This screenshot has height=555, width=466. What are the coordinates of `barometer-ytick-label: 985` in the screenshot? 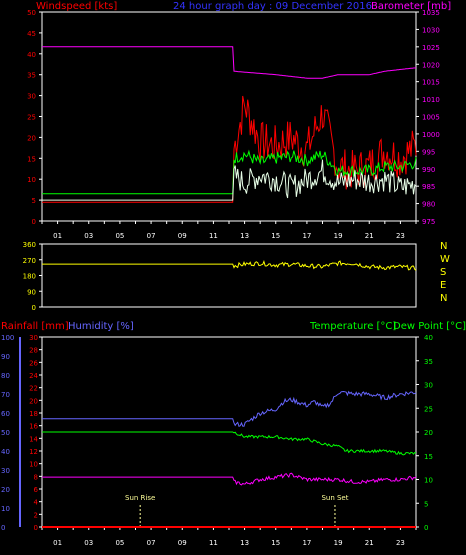 It's located at (428, 187).